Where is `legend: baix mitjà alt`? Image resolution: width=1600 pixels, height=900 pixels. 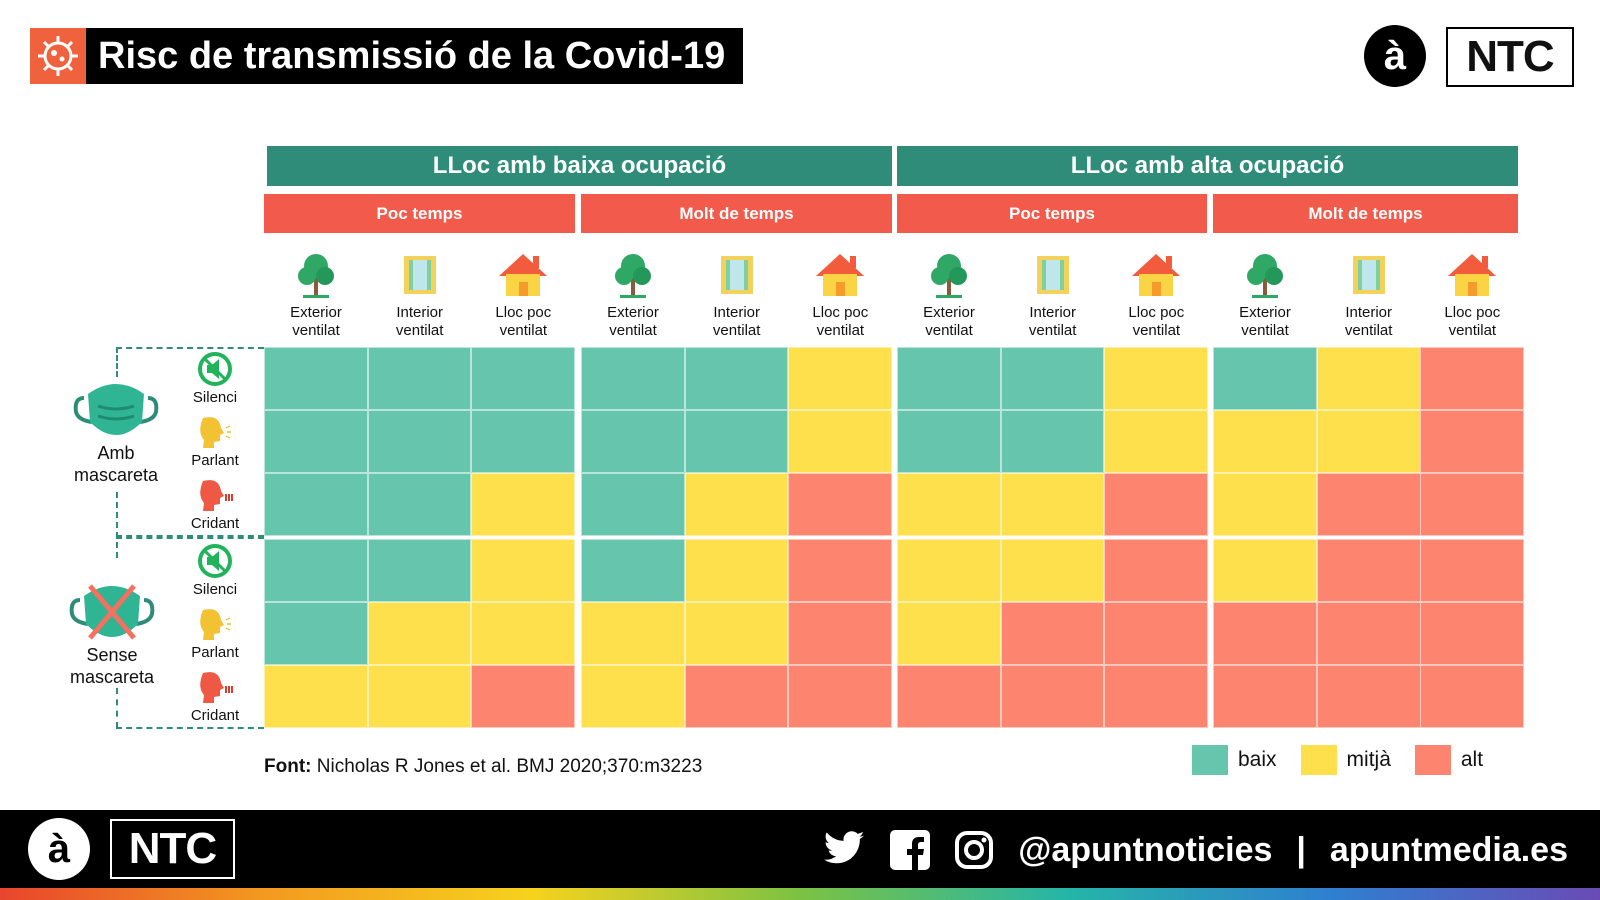 legend: baix mitjà alt is located at coordinates (1337, 760).